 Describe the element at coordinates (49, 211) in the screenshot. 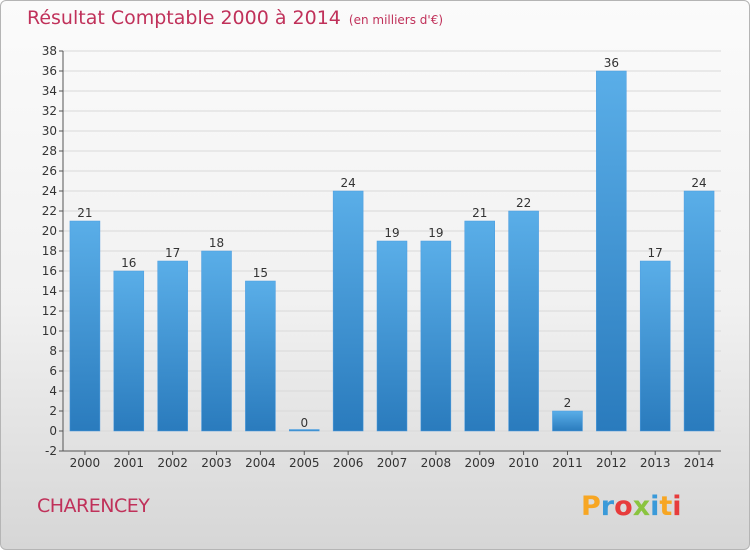

I see `y-tick-label: 22` at that location.